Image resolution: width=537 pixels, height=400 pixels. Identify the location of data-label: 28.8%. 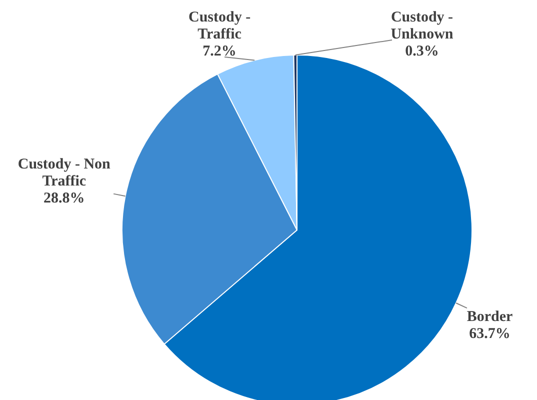
(64, 198).